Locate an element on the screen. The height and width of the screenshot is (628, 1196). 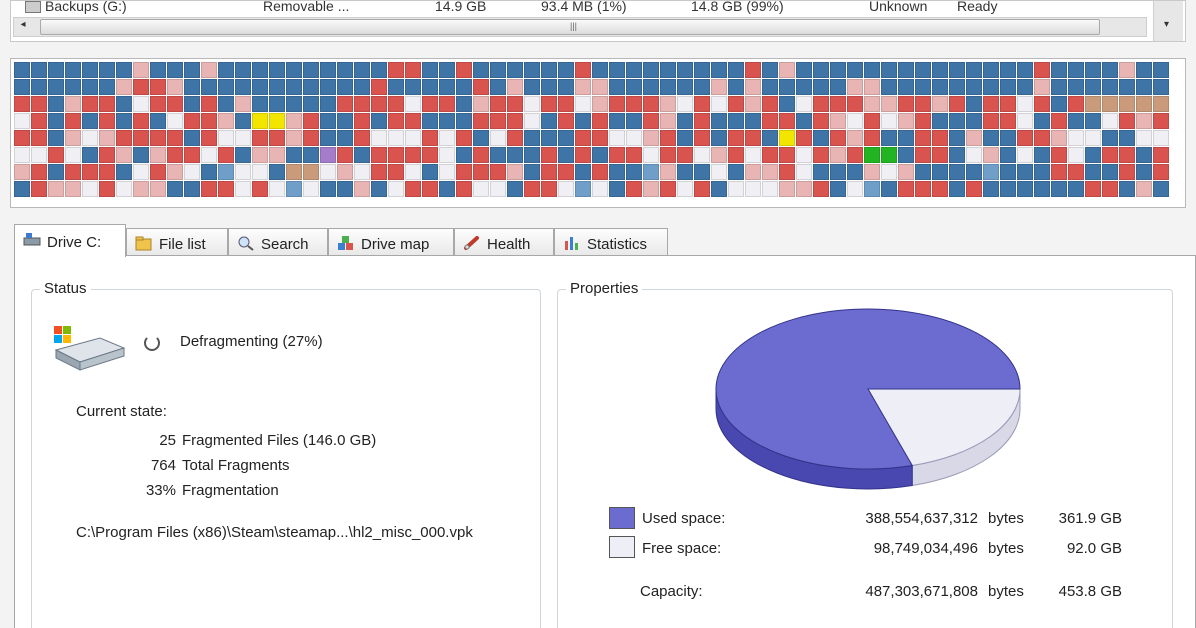
tab-health: Health is located at coordinates (504, 242).